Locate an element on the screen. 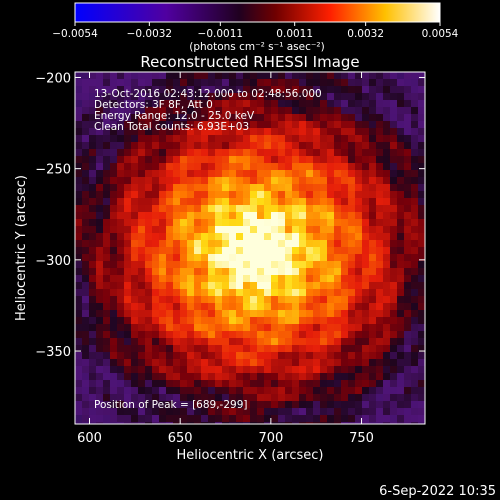  colorbar-tick-label: −0.0032 is located at coordinates (150, 34).